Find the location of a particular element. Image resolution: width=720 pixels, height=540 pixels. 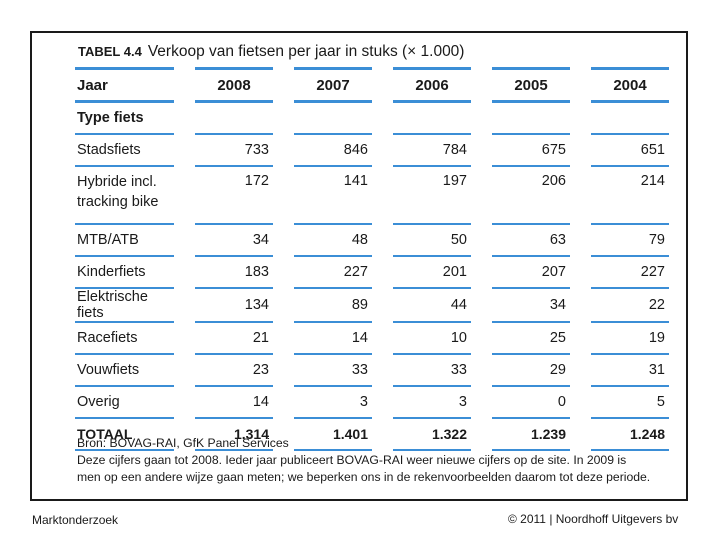

table-row: MTB/ATB 34 48 50 63 79 is located at coordinates (372, 241).